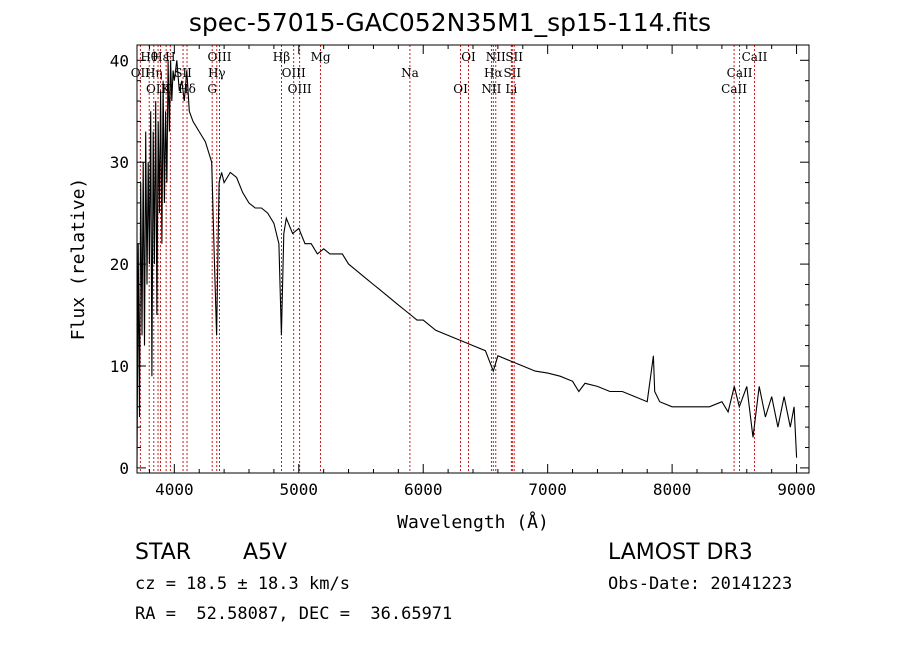 This screenshot has height=649, width=900. Describe the element at coordinates (154, 73) in the screenshot. I see `line-label: Hη` at that location.